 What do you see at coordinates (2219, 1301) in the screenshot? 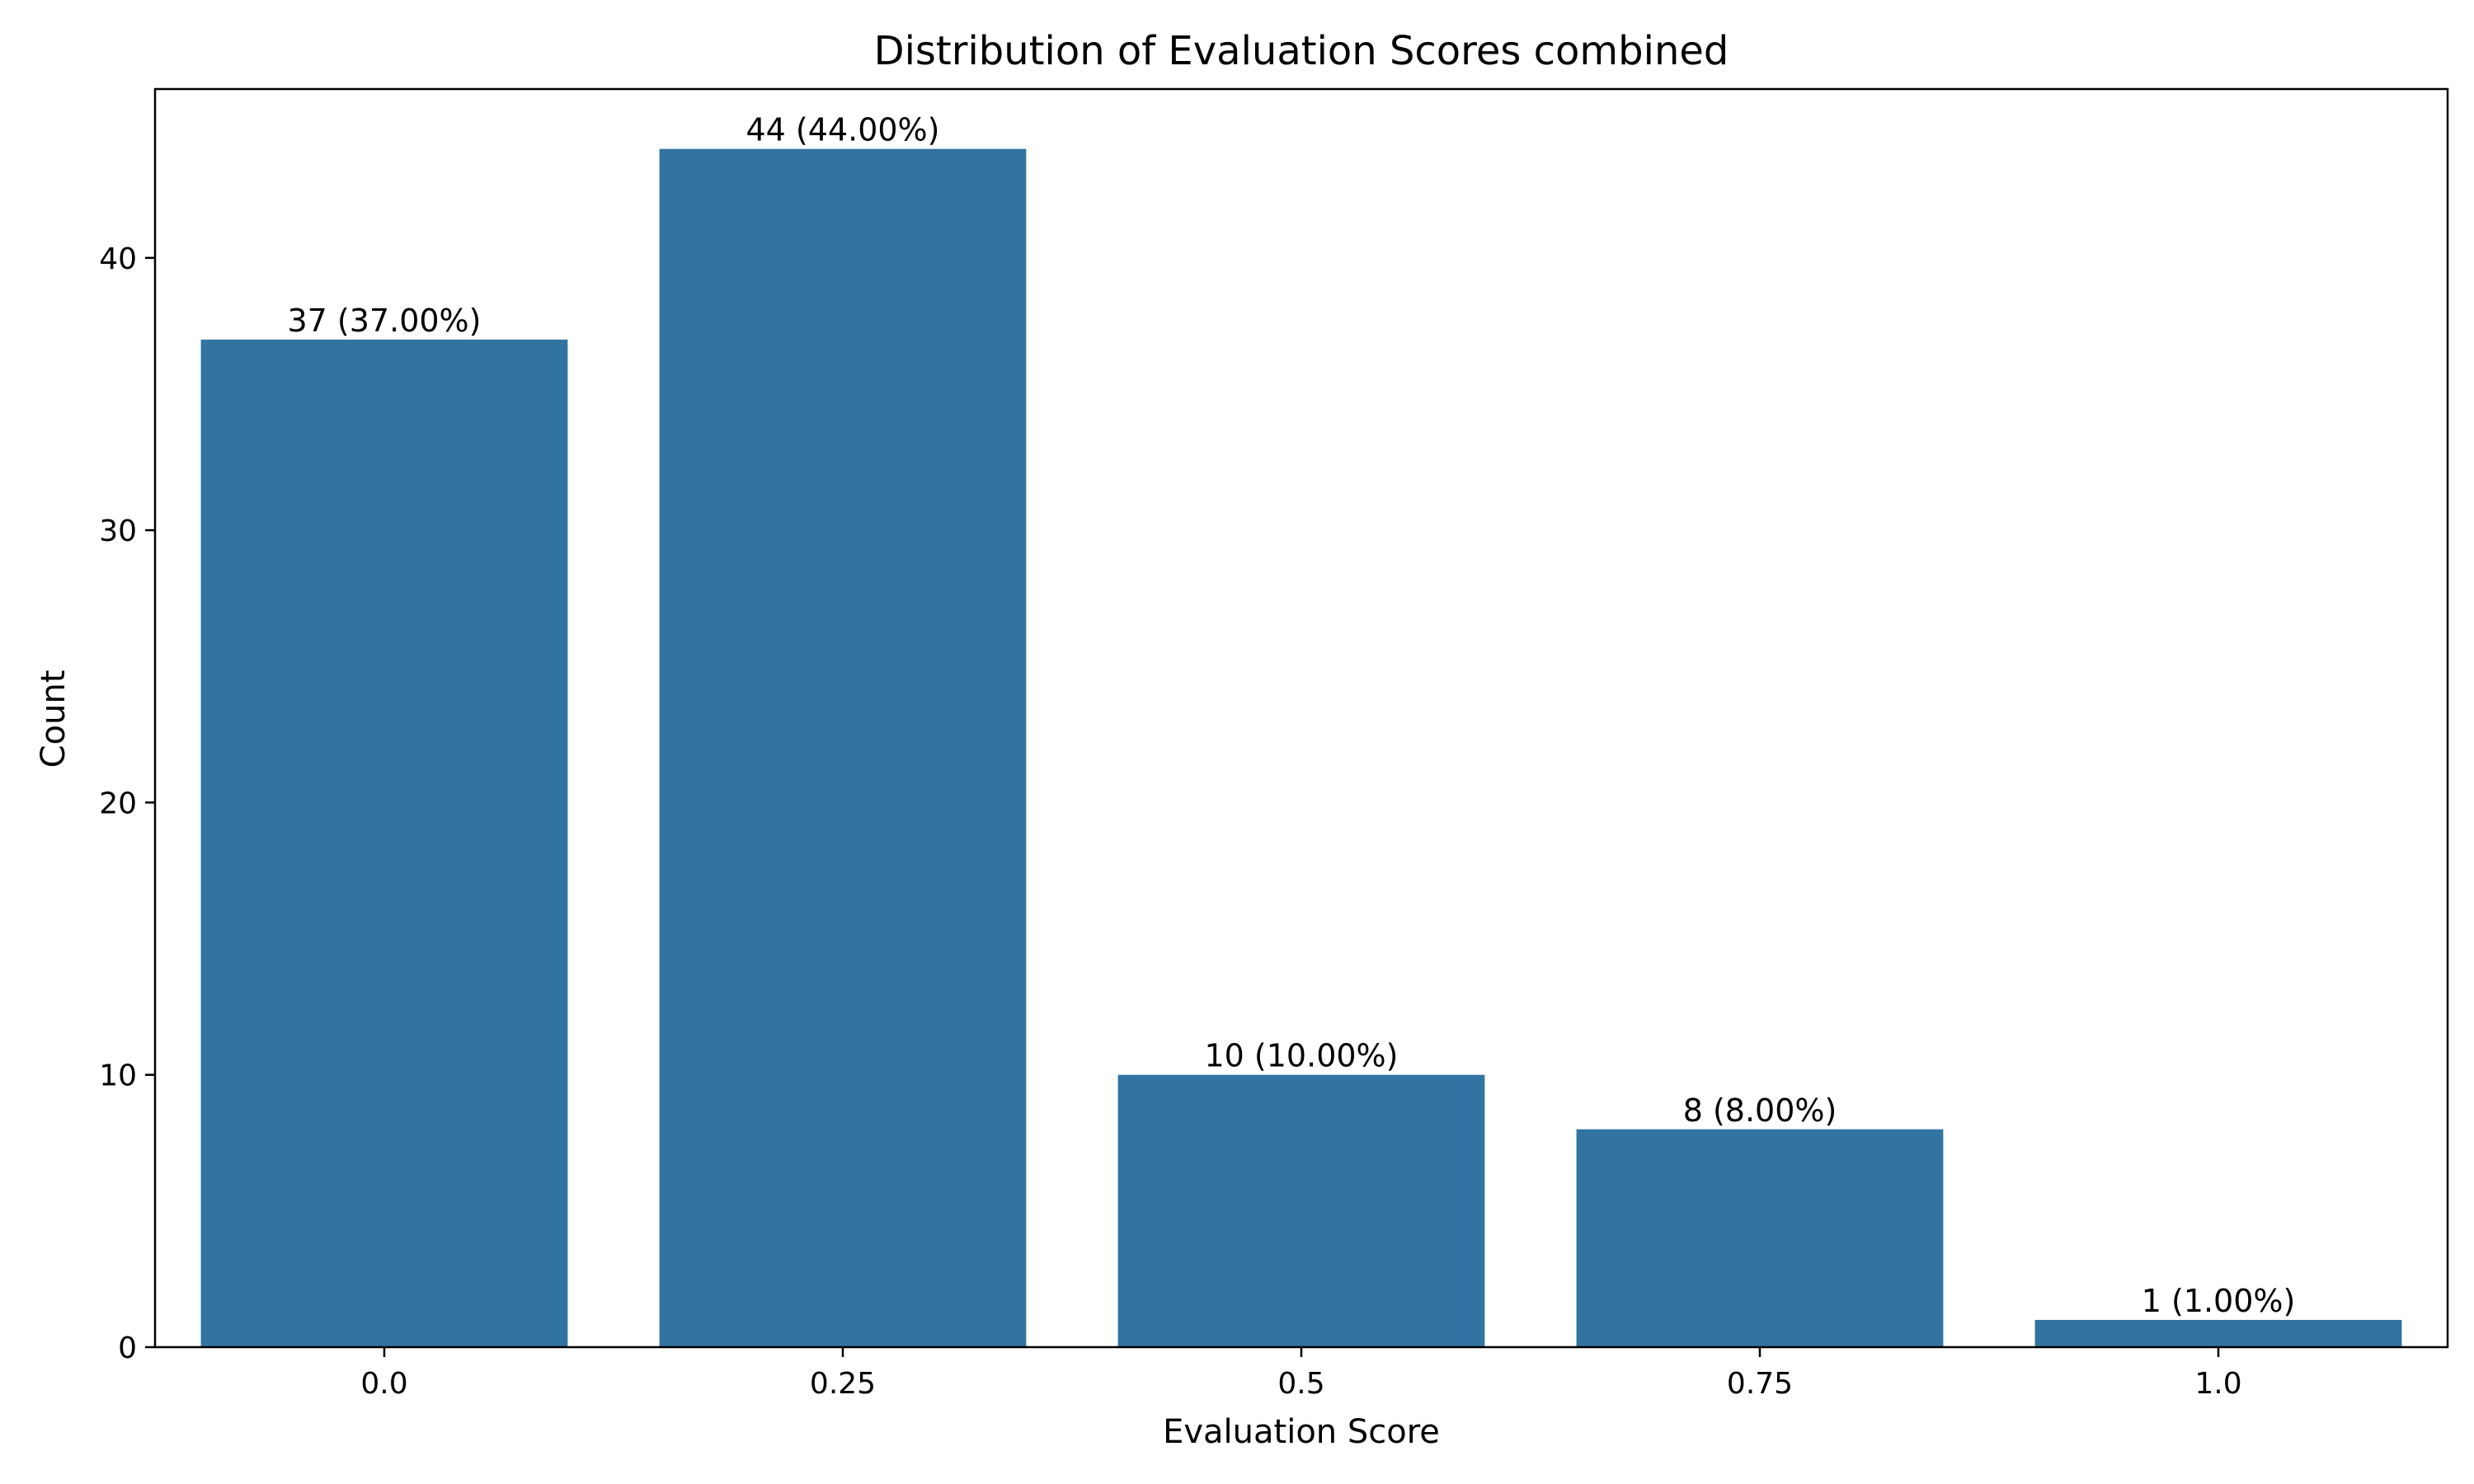
I see `data-label-4: 1 (1.00%)` at bounding box center [2219, 1301].